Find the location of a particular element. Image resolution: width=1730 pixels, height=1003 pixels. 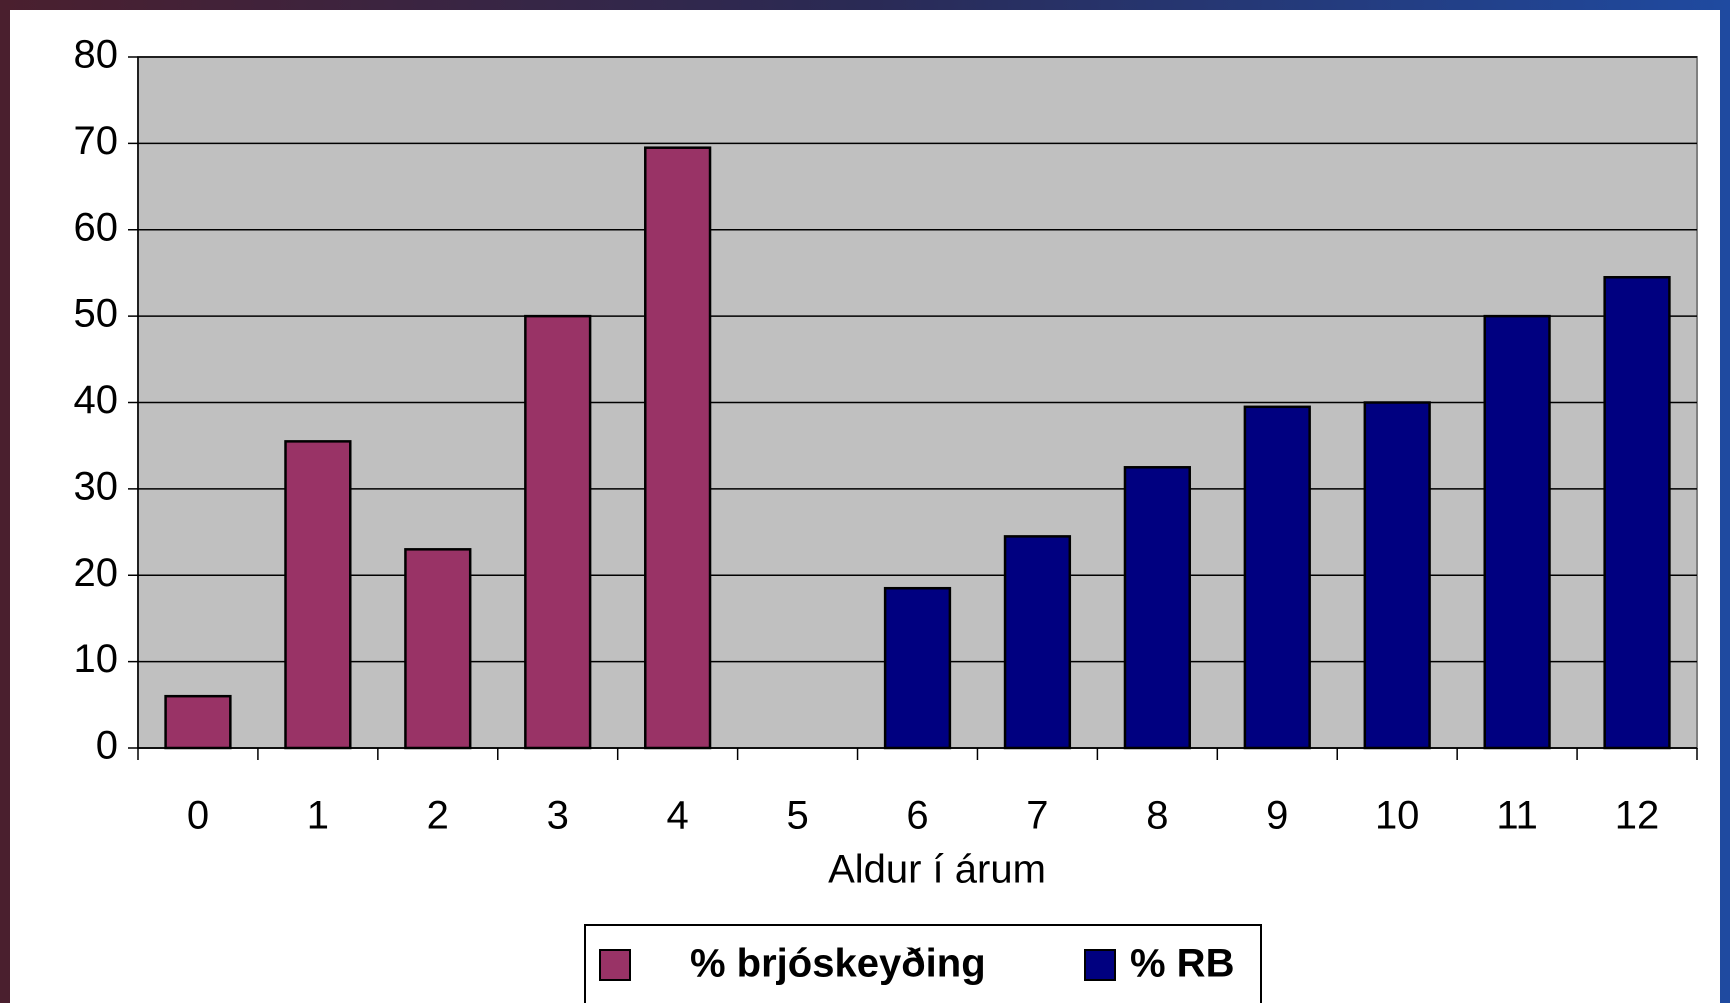

legend-label: % RB is located at coordinates (1182, 964).